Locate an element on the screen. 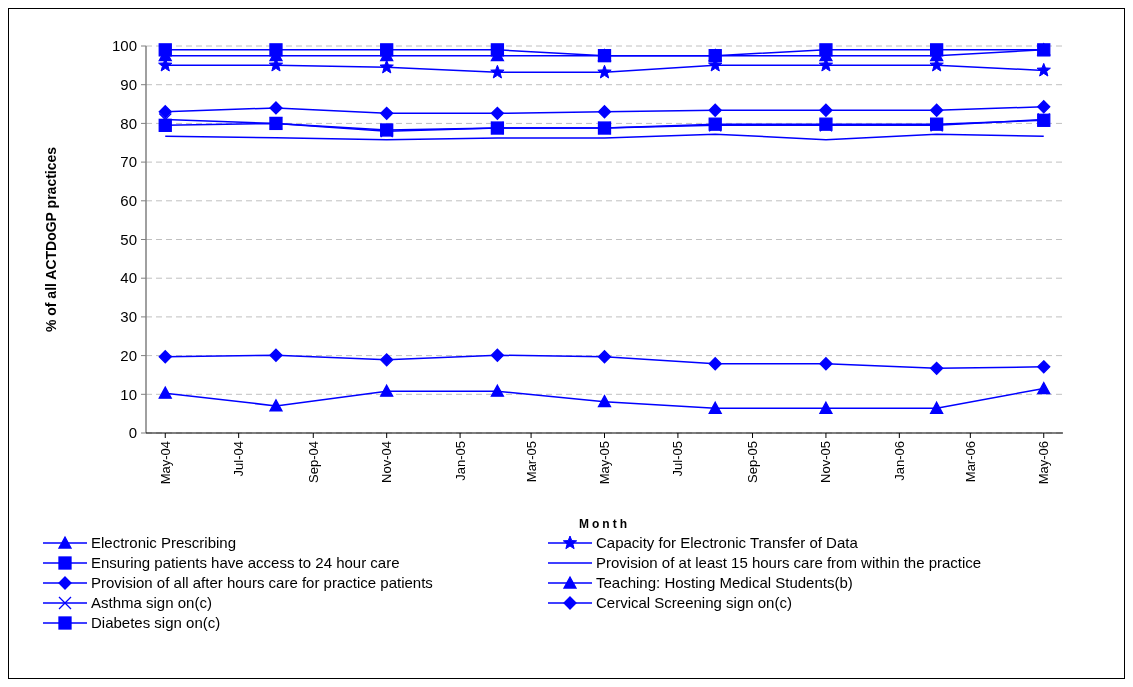 Image resolution: width=1133 pixels, height=687 pixels. legend-label: Capacity for Electronic Transfer of Data is located at coordinates (727, 543).